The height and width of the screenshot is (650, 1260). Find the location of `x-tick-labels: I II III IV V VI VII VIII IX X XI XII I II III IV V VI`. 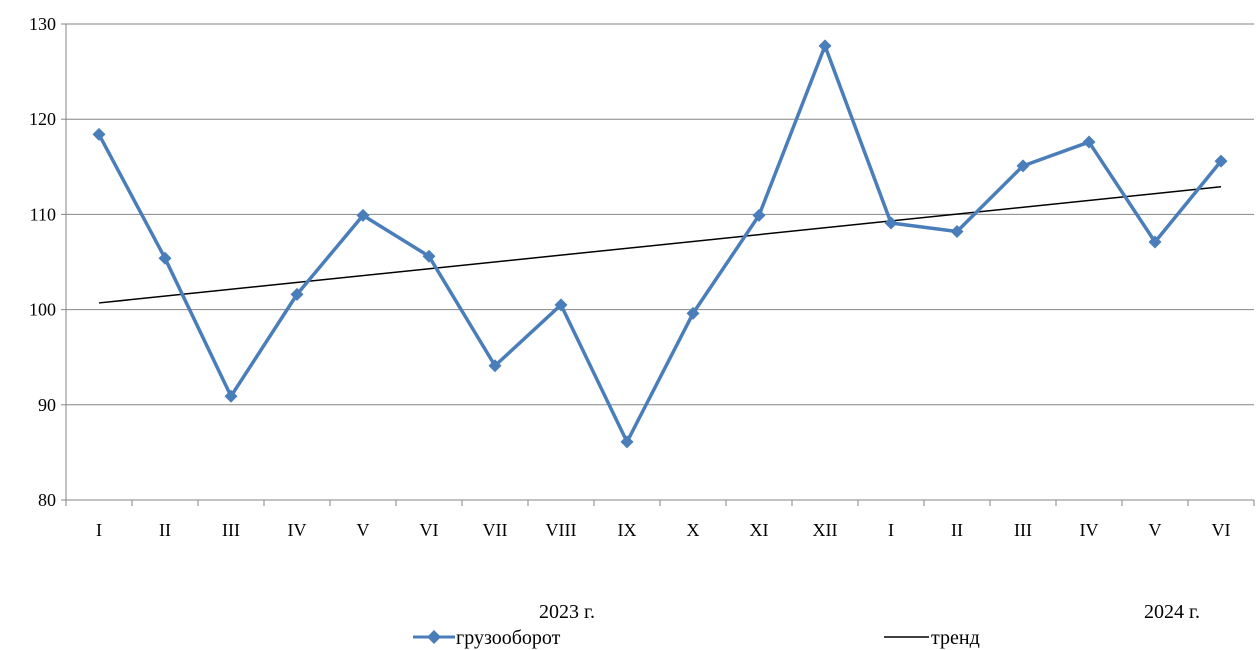

x-tick-labels: I II III IV V VI VII VIII IX X XI XII I II III IV V VI is located at coordinates (663, 530).